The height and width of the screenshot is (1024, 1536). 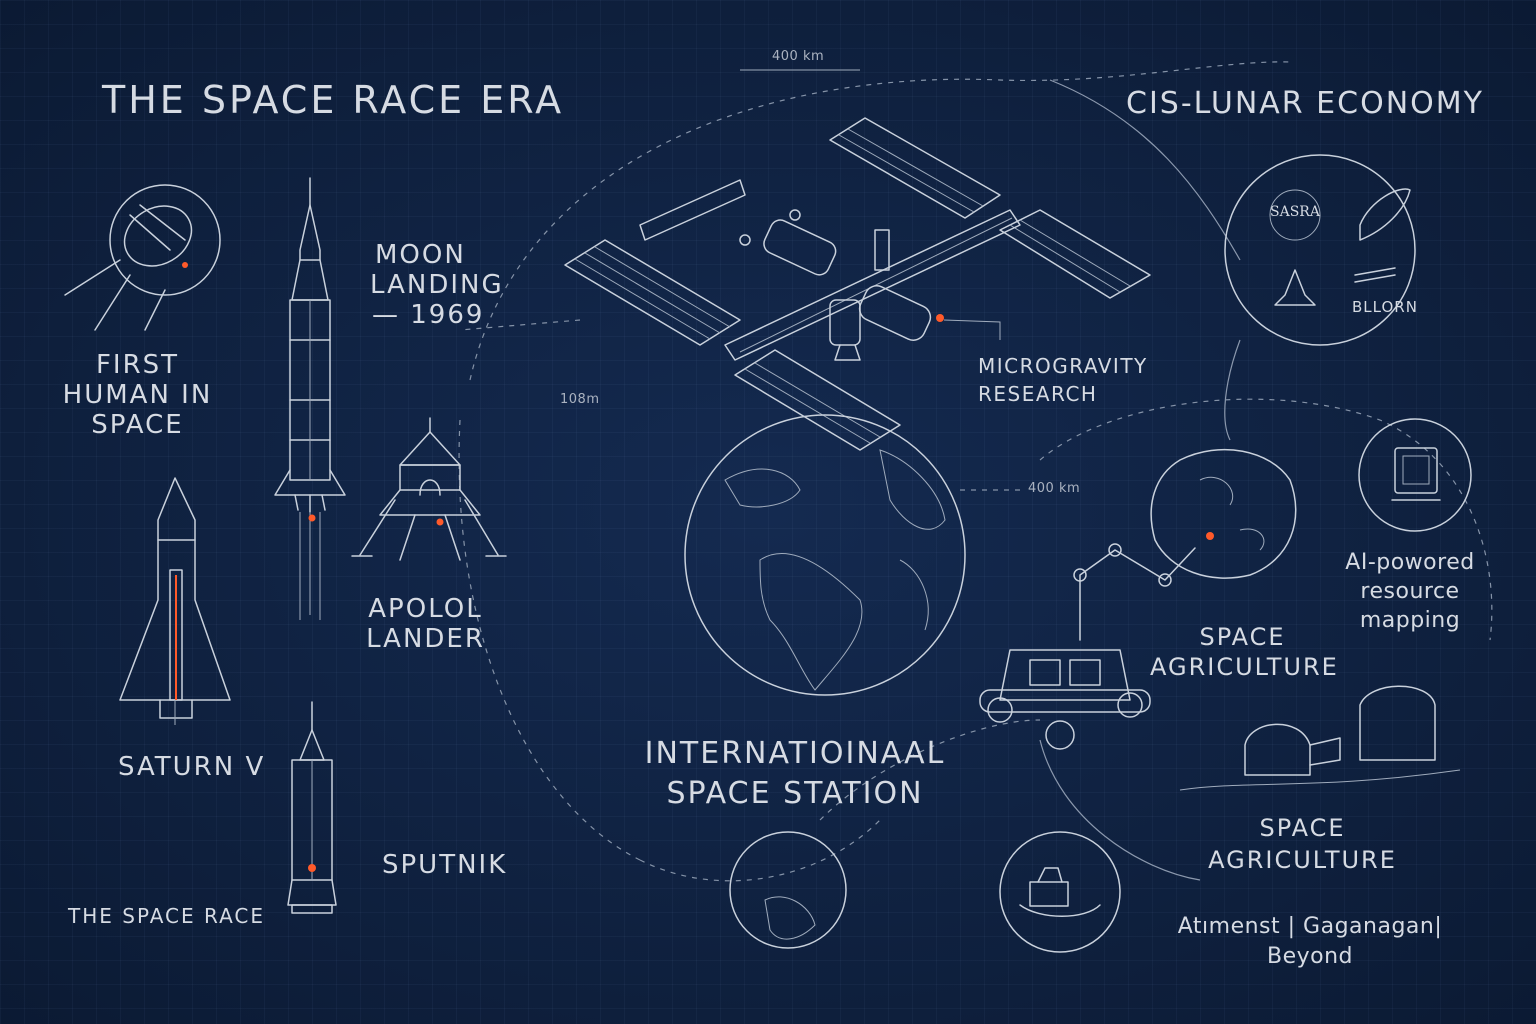 What do you see at coordinates (1087, 646) in the screenshot?
I see `robotic-rover-icon` at bounding box center [1087, 646].